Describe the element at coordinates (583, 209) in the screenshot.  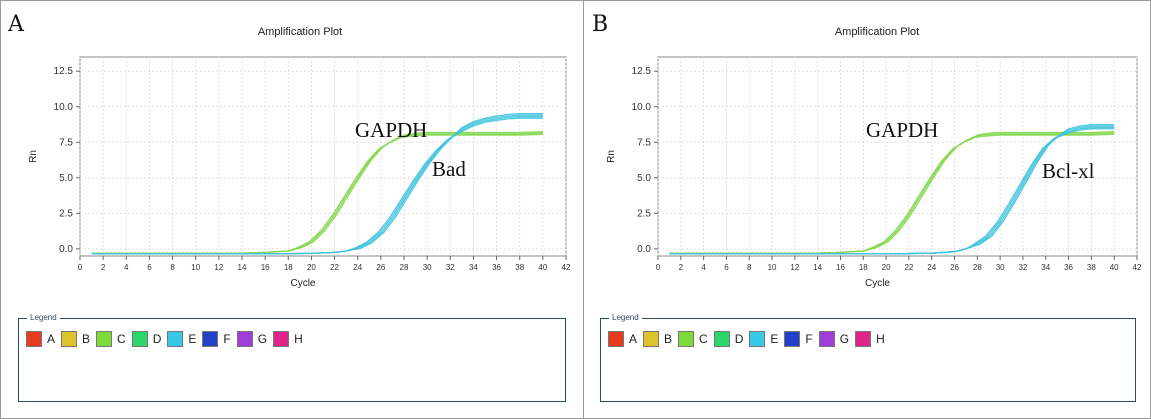
I see `panel-divider` at that location.